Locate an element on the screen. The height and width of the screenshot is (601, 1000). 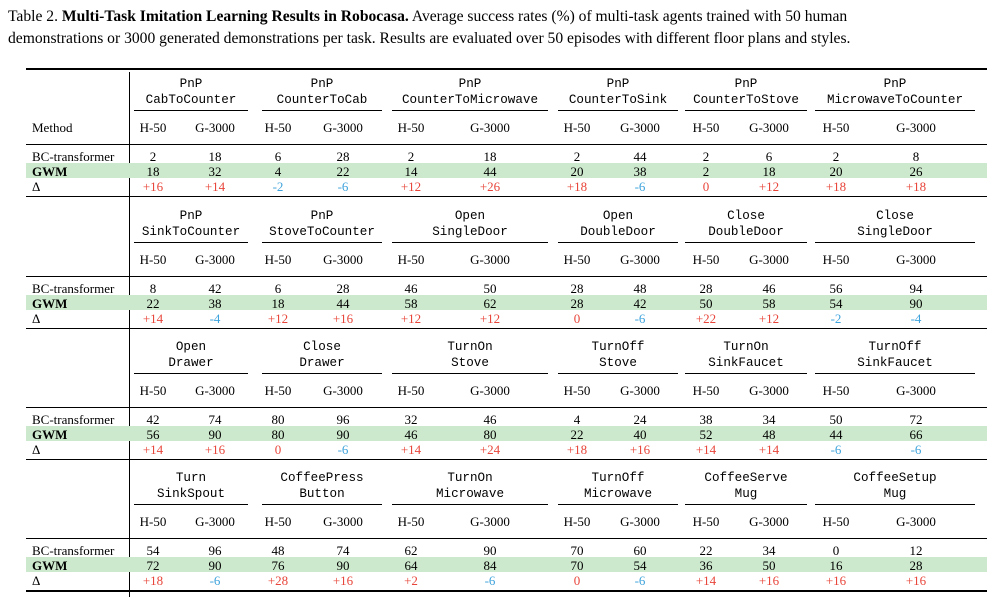
task-name-line1: Close is located at coordinates (746, 216).